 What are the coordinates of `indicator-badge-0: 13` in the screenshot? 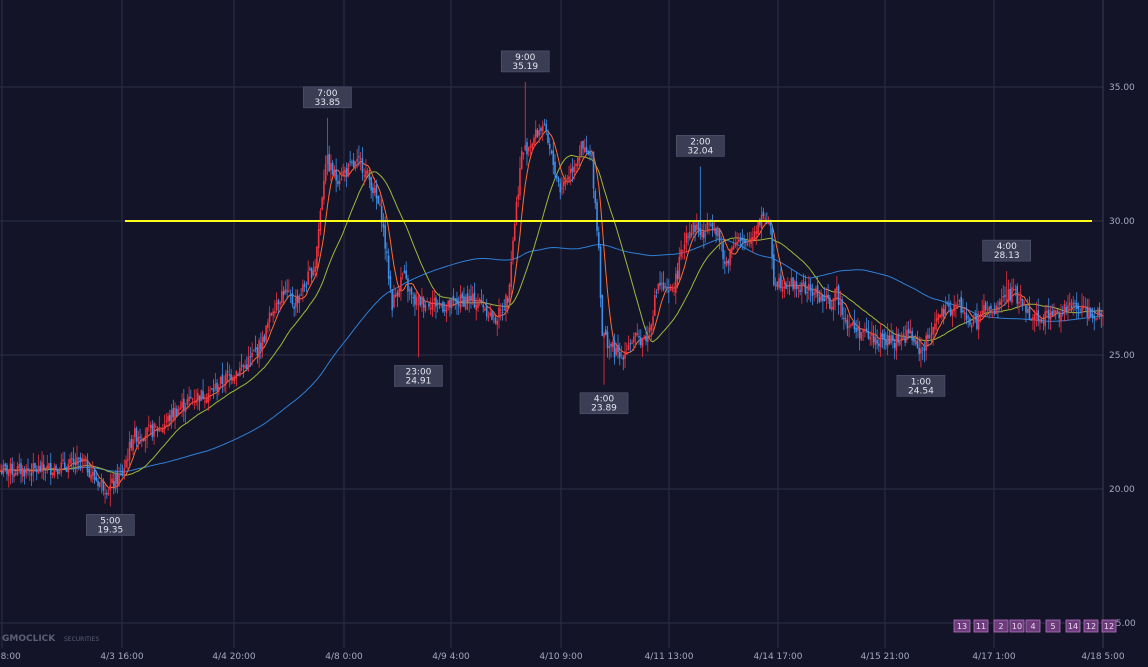 It's located at (962, 626).